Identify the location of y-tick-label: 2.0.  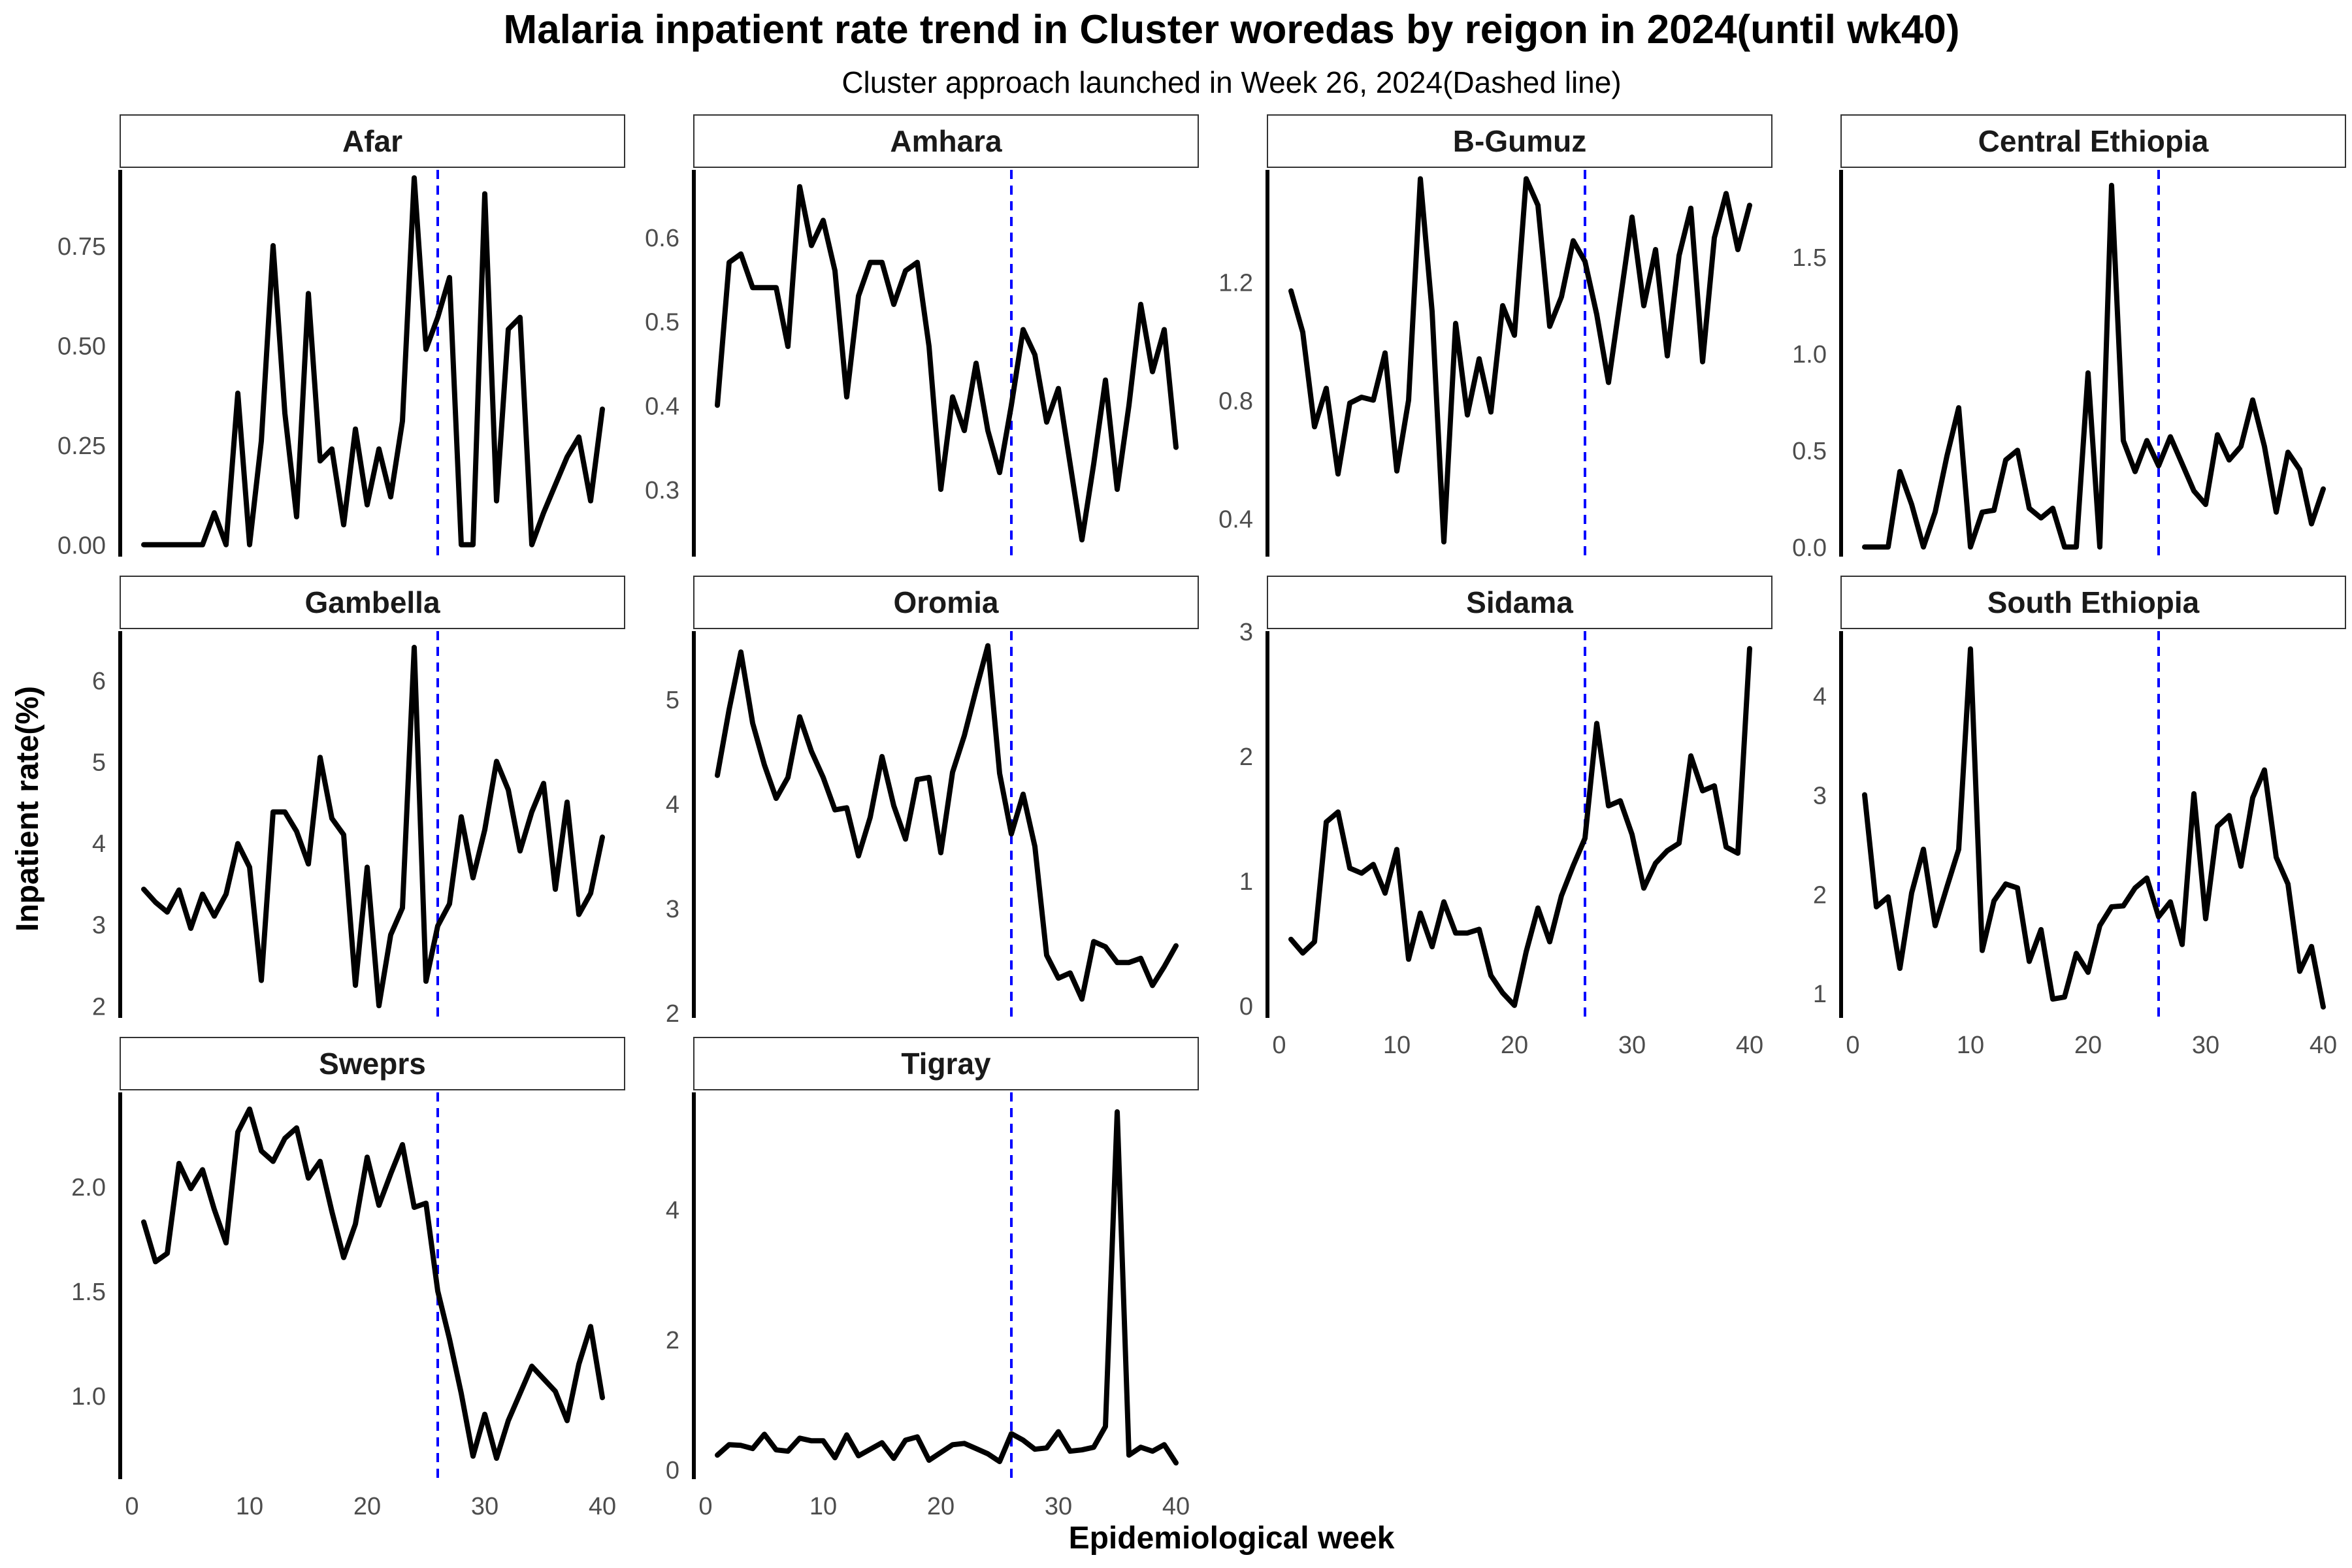
(88, 1187).